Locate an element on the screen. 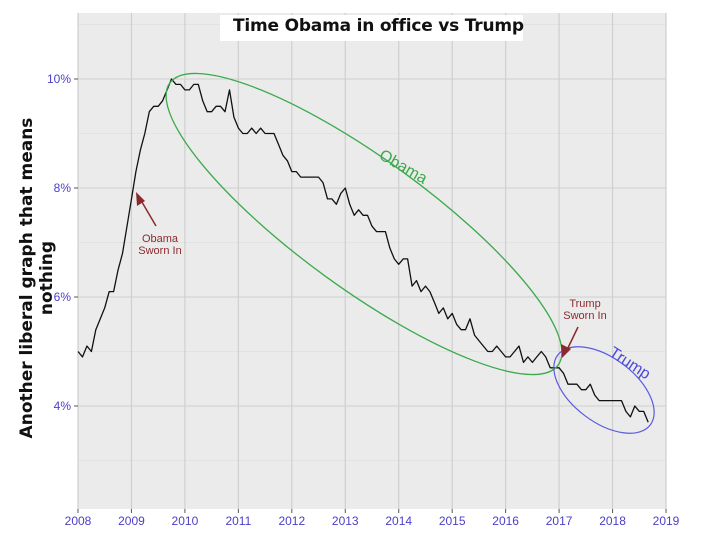 This screenshot has width=711, height=536. y-tick-label: 6% is located at coordinates (63, 297).